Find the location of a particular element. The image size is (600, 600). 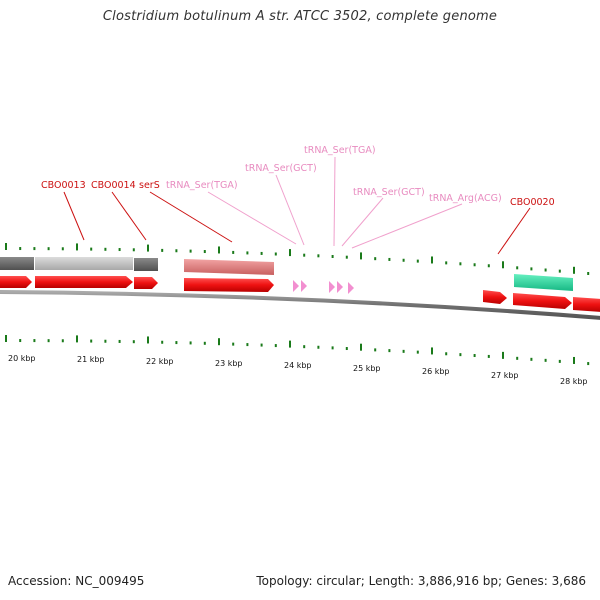

cds-track is located at coordinates (300, 294).